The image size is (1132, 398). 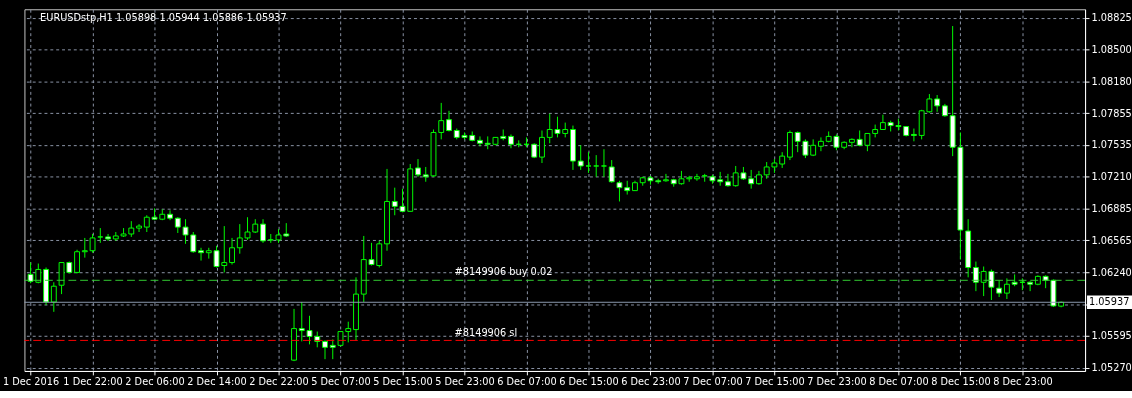 What do you see at coordinates (1111, 209) in the screenshot?
I see `y-tick-label: 1.06885` at bounding box center [1111, 209].